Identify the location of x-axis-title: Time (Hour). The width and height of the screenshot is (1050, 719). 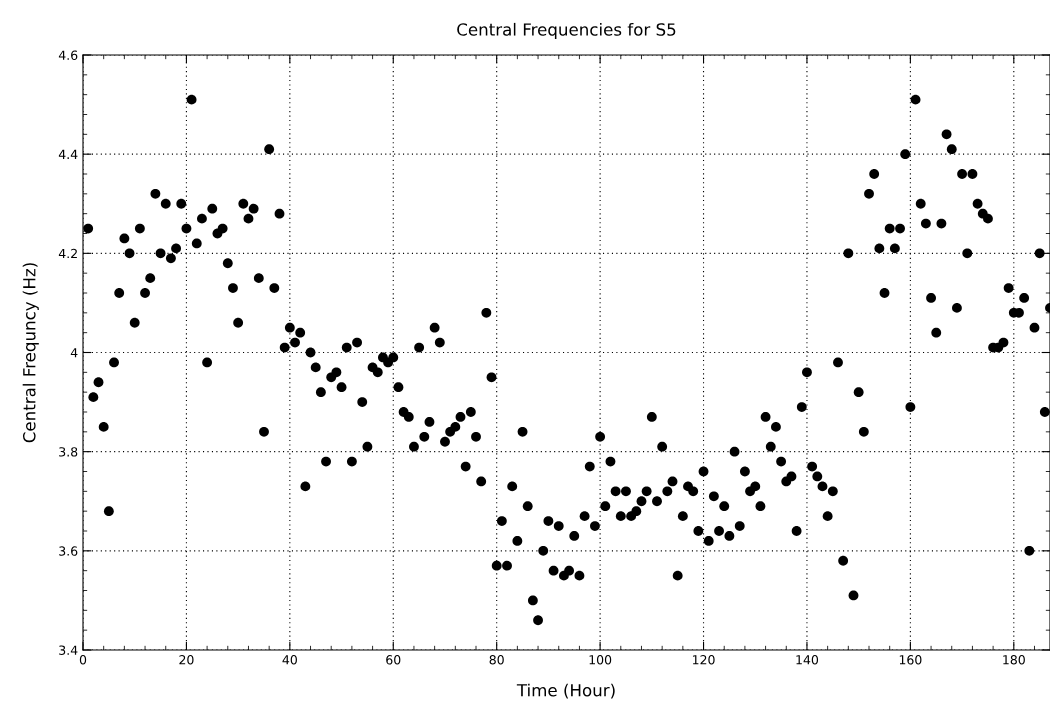
(565, 691).